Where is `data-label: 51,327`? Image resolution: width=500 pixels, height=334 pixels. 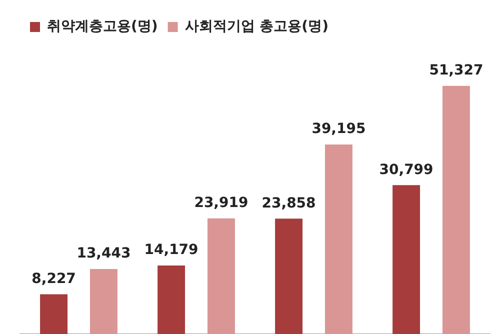
data-label: 51,327 is located at coordinates (456, 70).